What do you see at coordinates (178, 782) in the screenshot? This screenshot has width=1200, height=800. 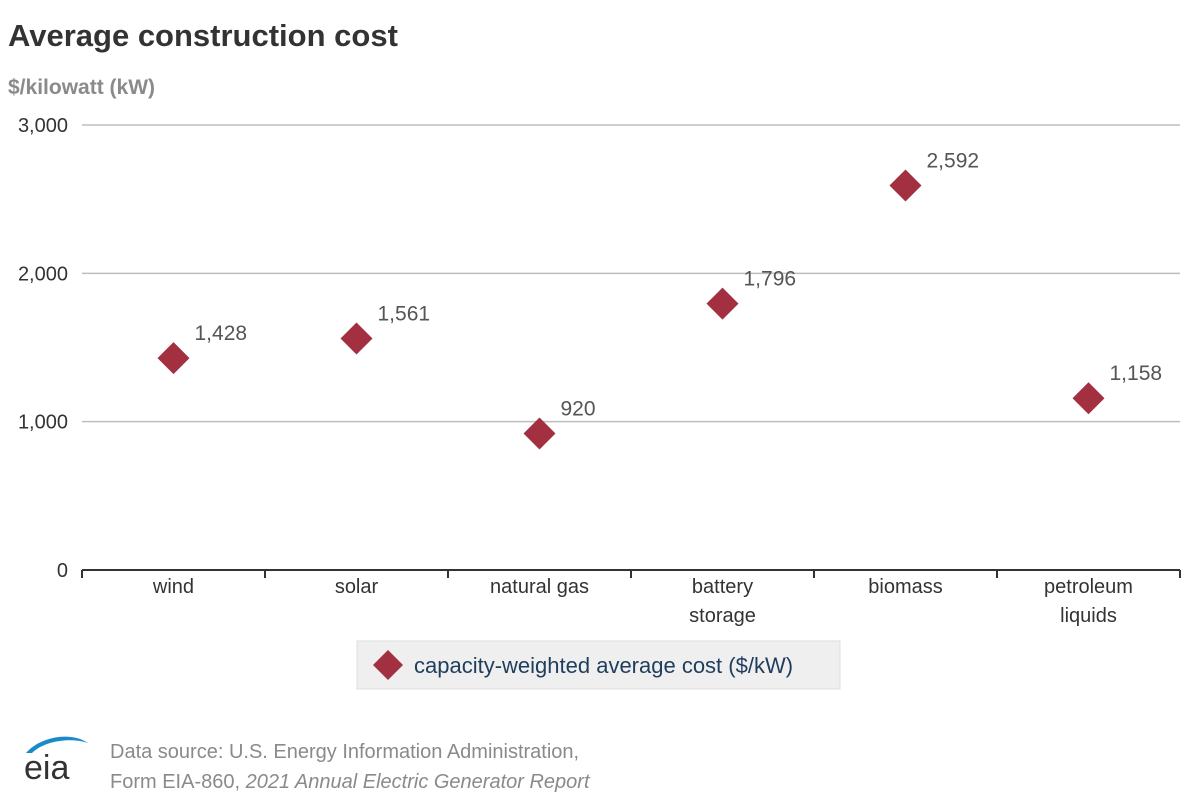 I see `data-source-form: Form EIA-860,` at bounding box center [178, 782].